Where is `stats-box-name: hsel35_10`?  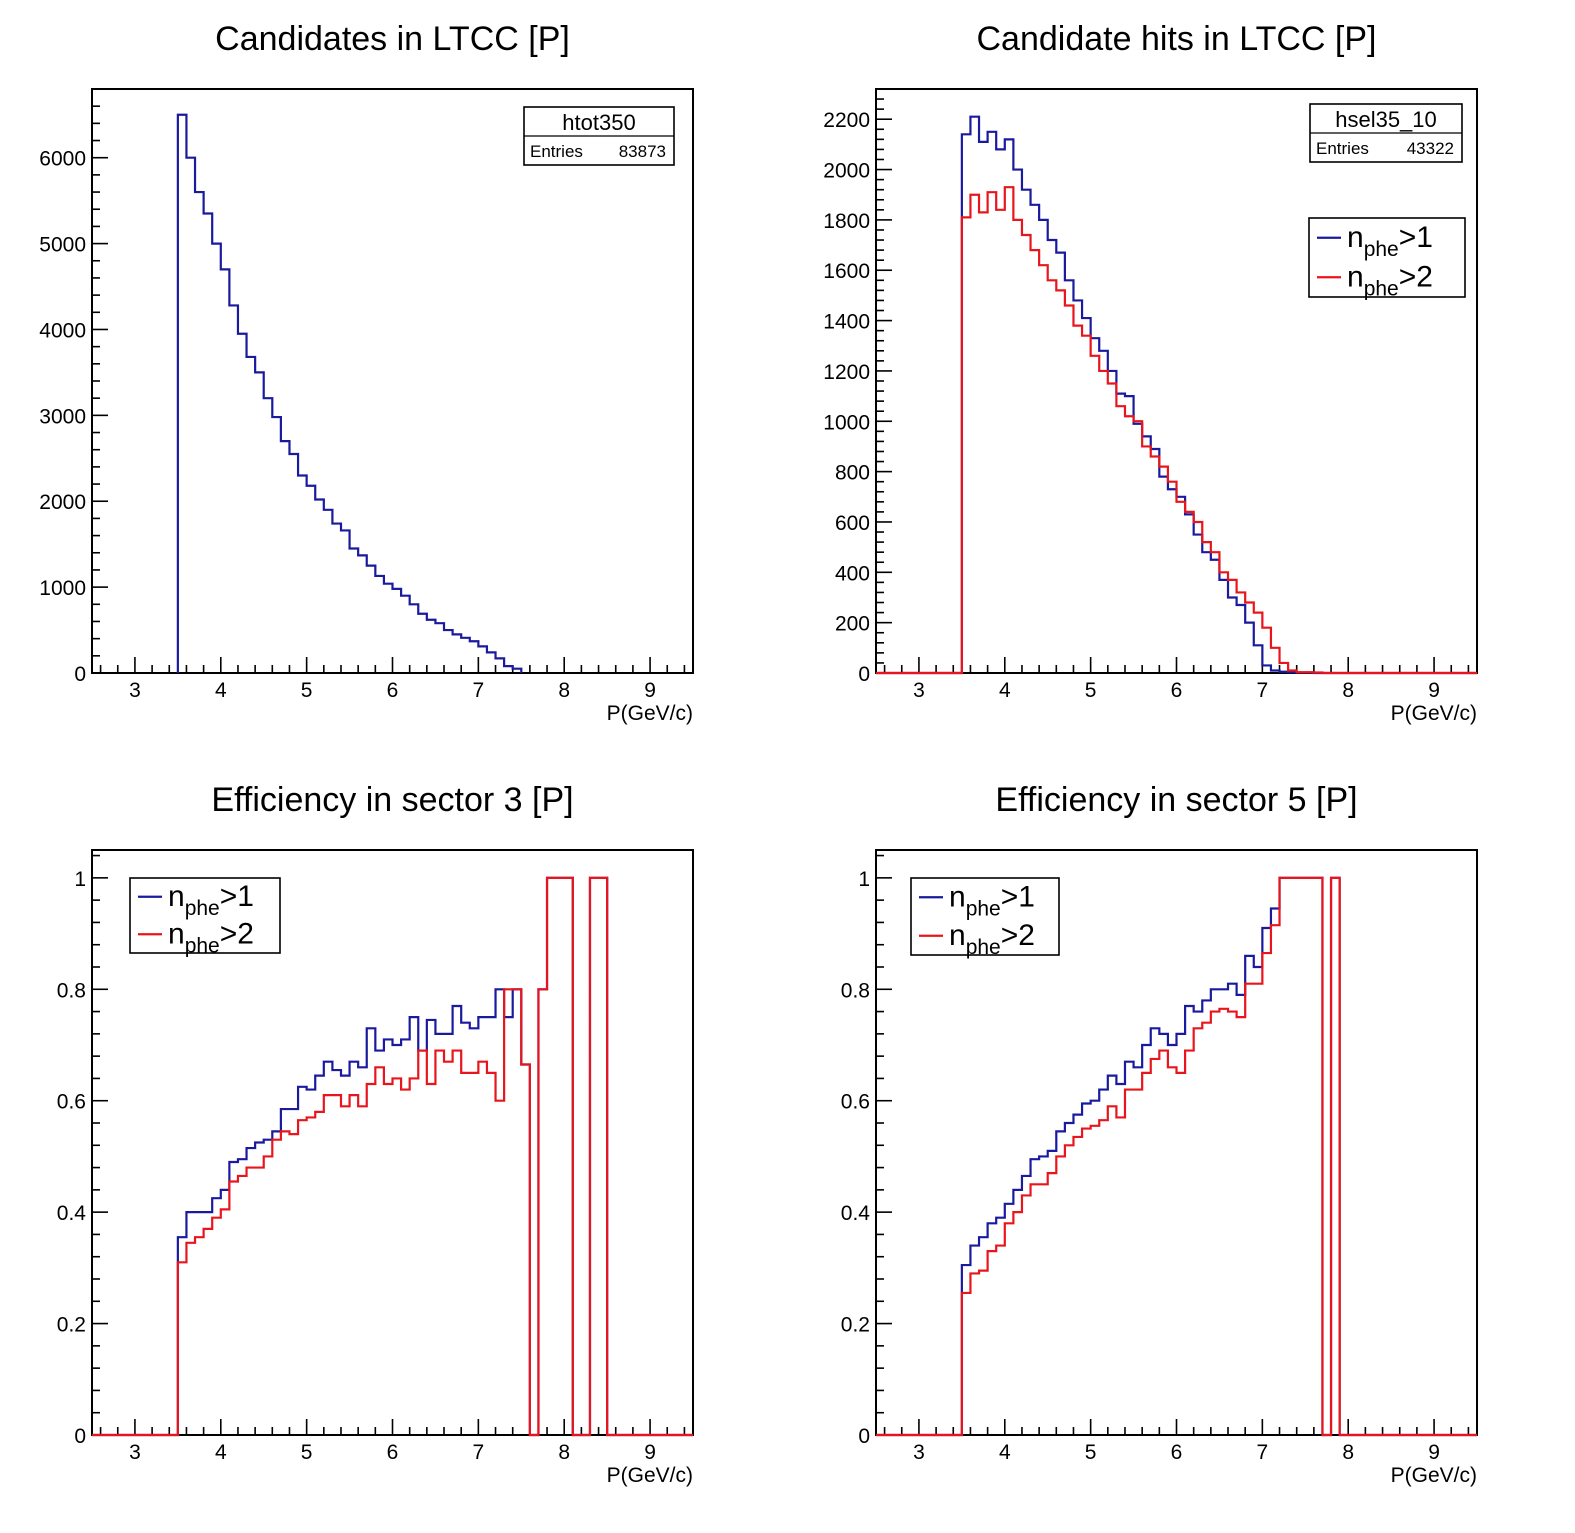 stats-box-name: hsel35_10 is located at coordinates (1386, 119).